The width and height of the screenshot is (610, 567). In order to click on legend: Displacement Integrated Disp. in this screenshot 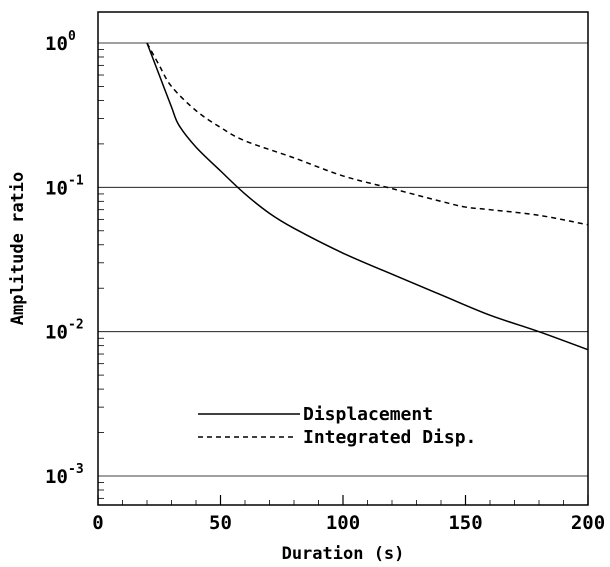, I will do `click(337, 426)`.